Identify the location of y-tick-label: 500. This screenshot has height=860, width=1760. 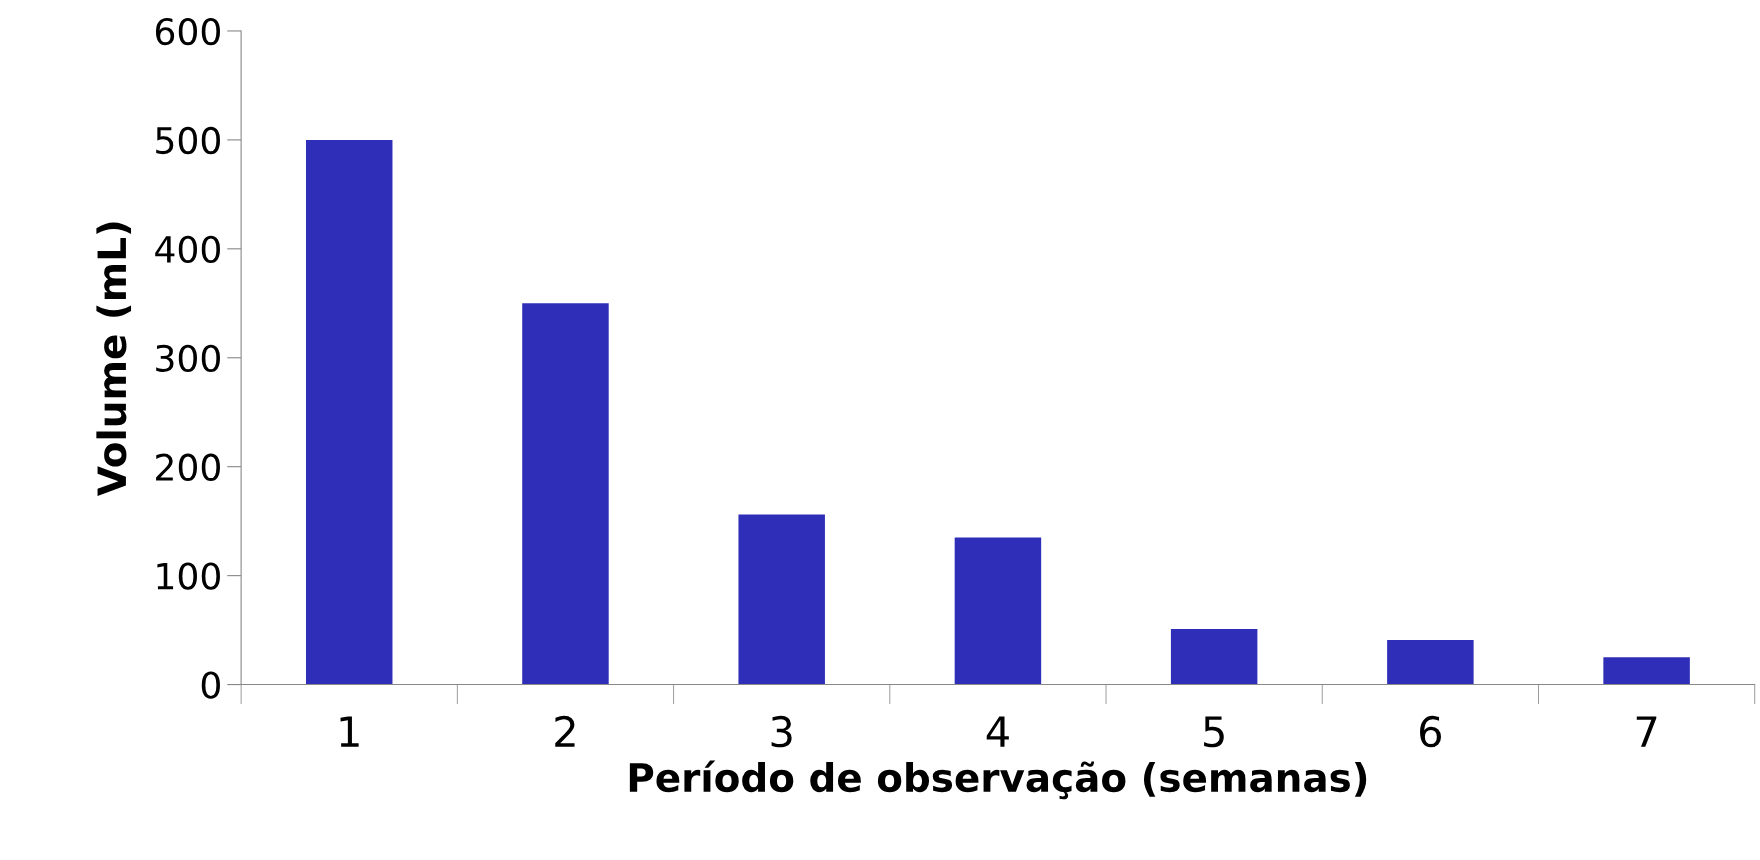
(188, 140).